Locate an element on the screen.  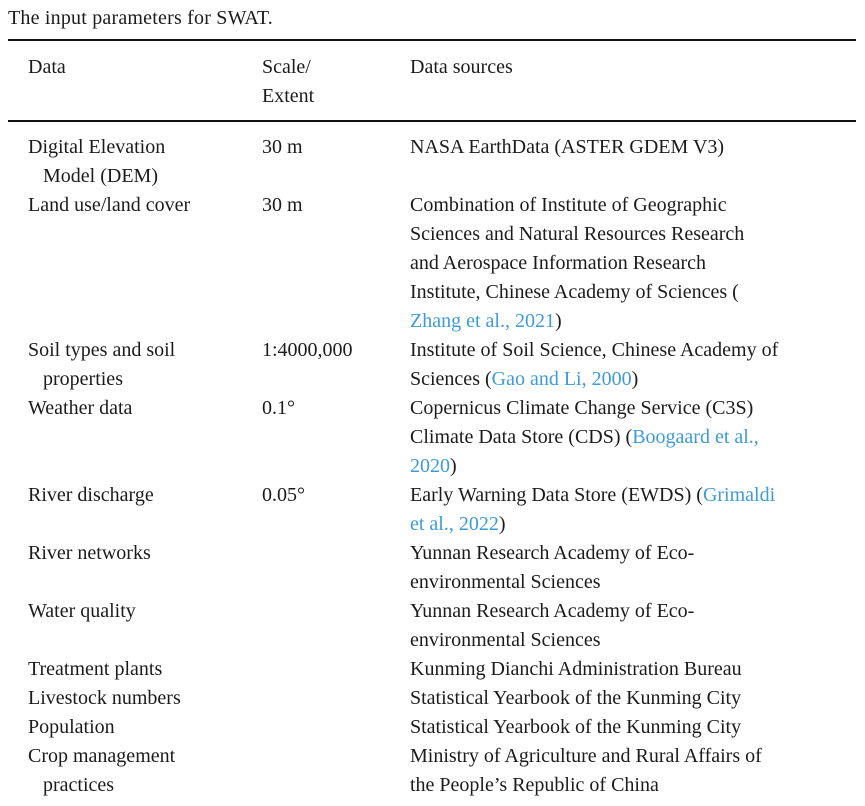
cell-data: Population is located at coordinates (71, 727).